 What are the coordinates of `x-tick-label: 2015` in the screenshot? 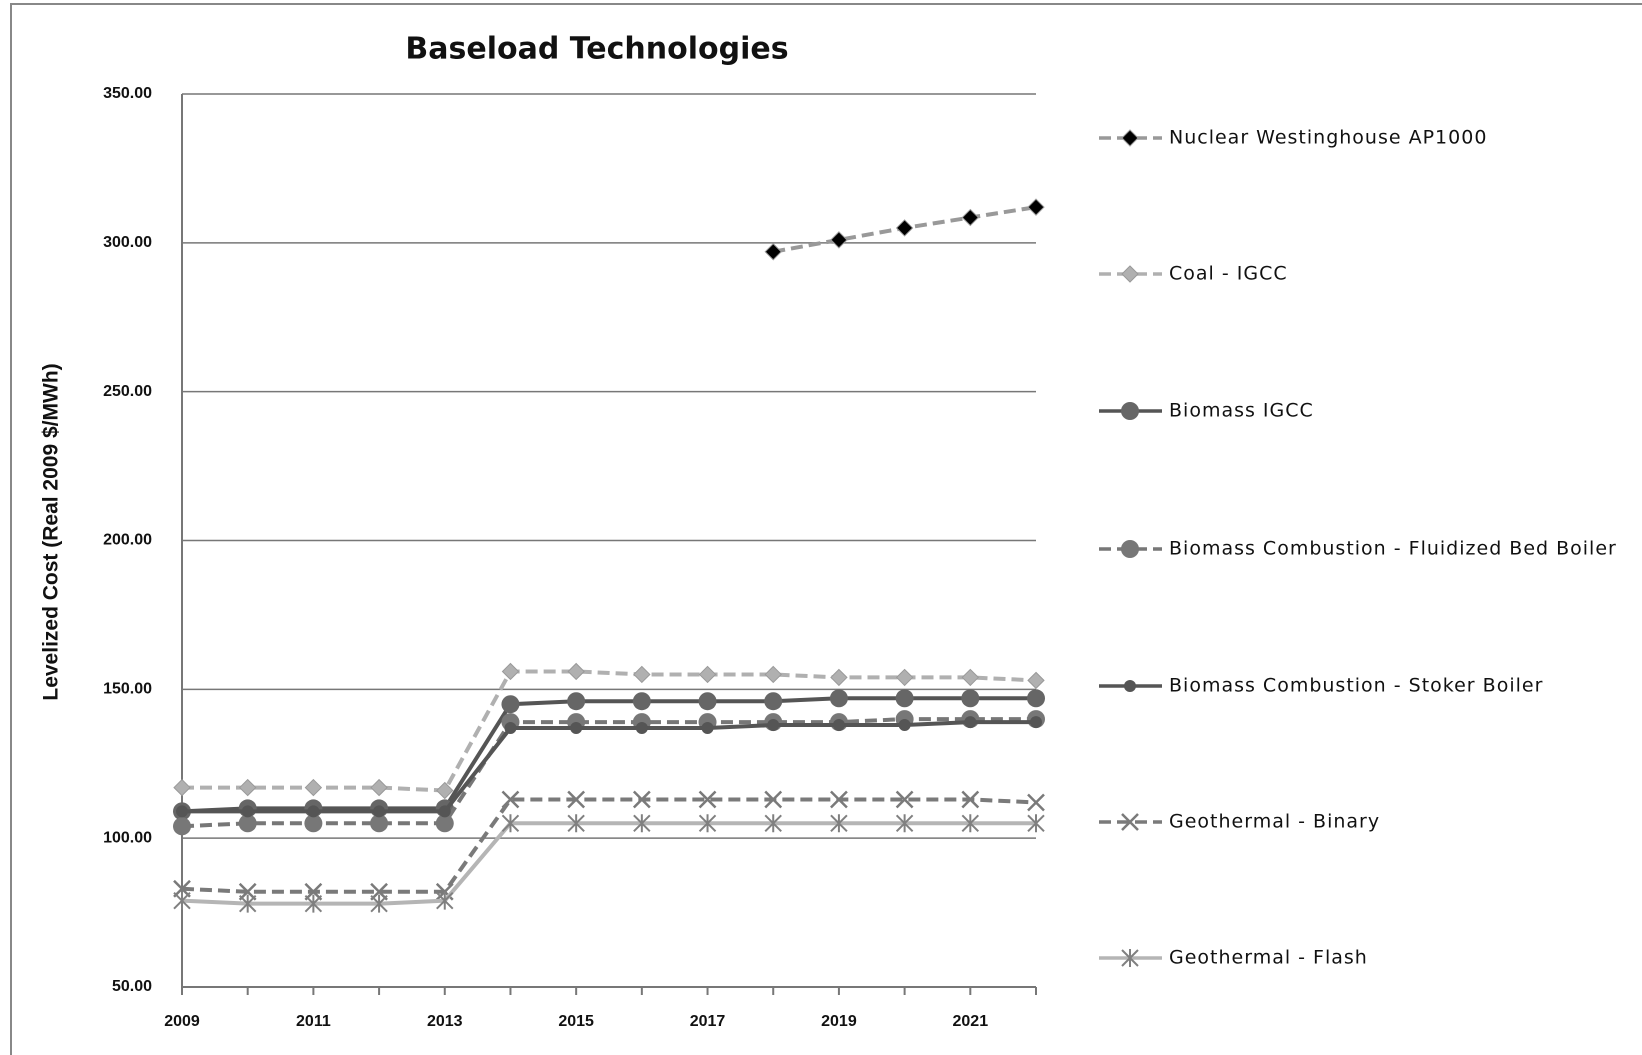 It's located at (576, 1021).